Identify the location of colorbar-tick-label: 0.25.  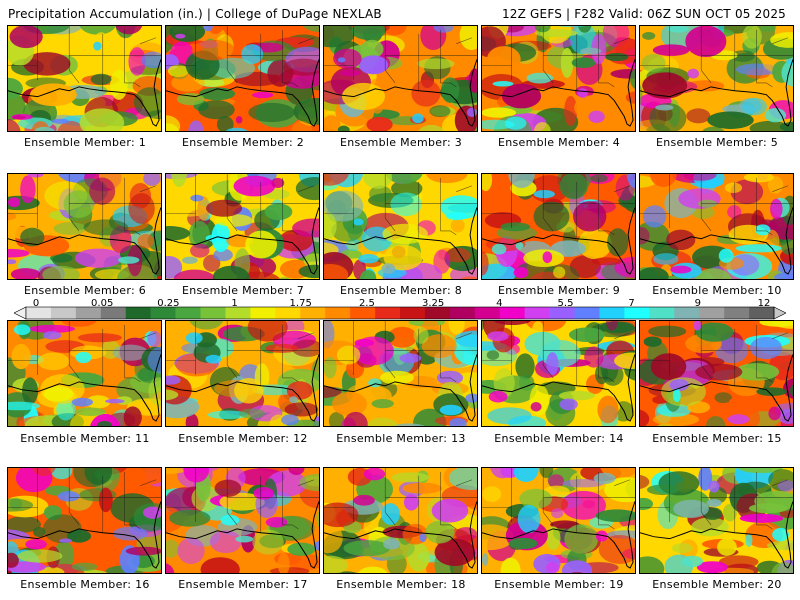
(168, 303).